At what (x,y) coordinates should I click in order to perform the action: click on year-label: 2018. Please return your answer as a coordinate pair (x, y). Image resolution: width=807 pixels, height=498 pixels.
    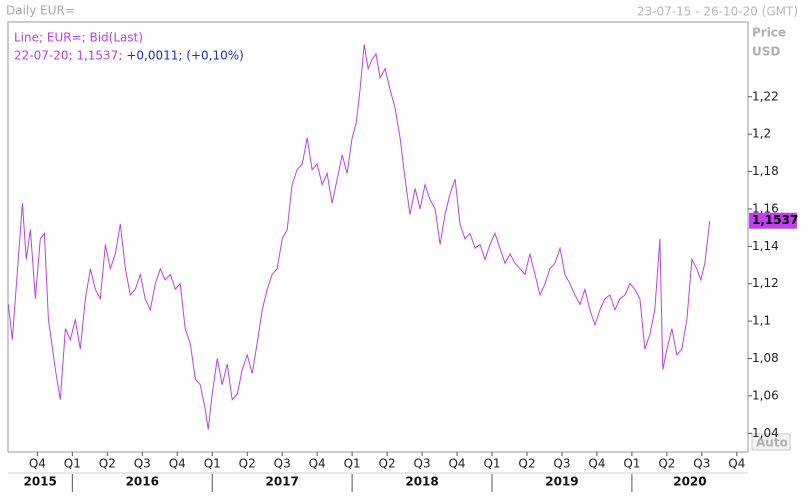
    Looking at the image, I should click on (421, 482).